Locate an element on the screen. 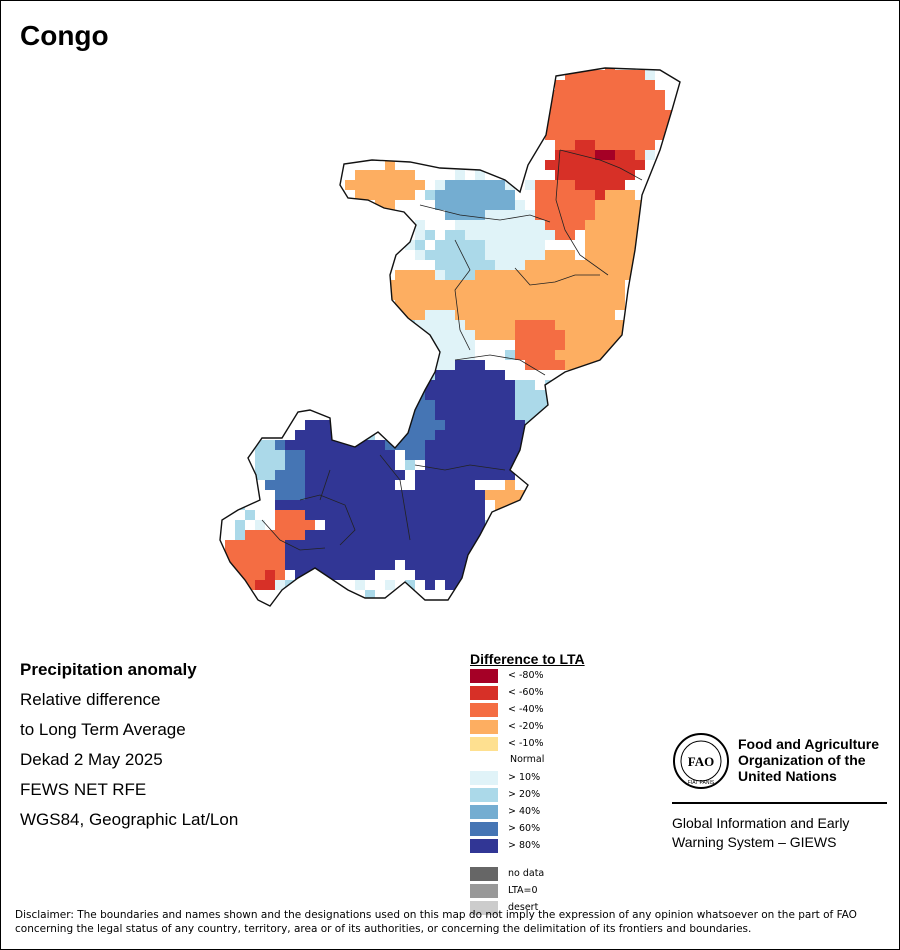 The height and width of the screenshot is (950, 900). legend-title: Difference to LTA is located at coordinates (527, 659).